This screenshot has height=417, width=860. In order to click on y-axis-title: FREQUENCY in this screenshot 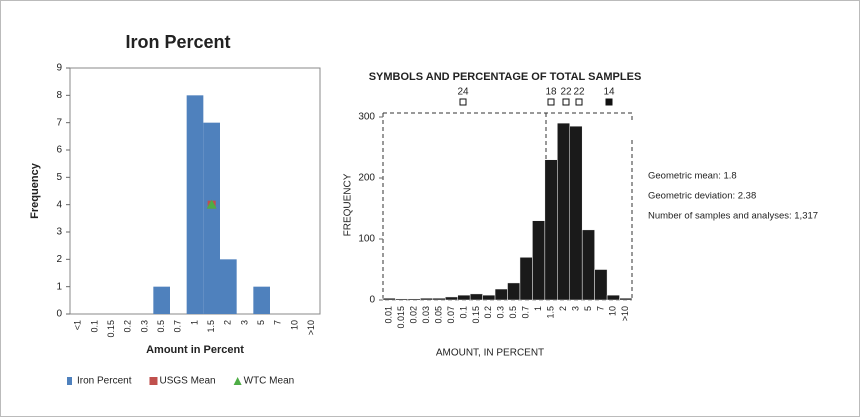, I will do `click(348, 204)`.